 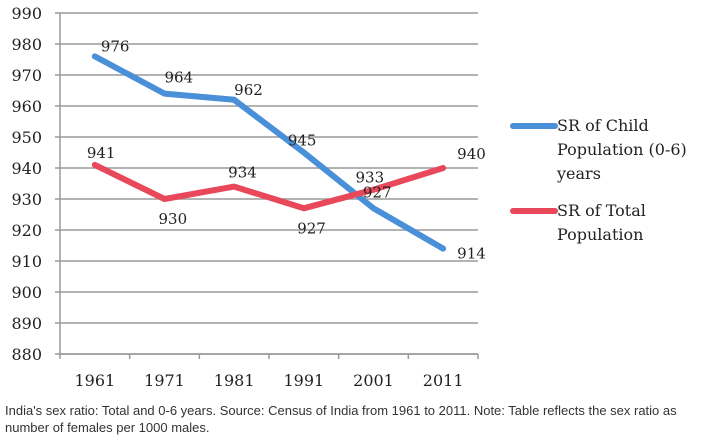 What do you see at coordinates (26, 13) in the screenshot?
I see `y-tick-label-990: 990` at bounding box center [26, 13].